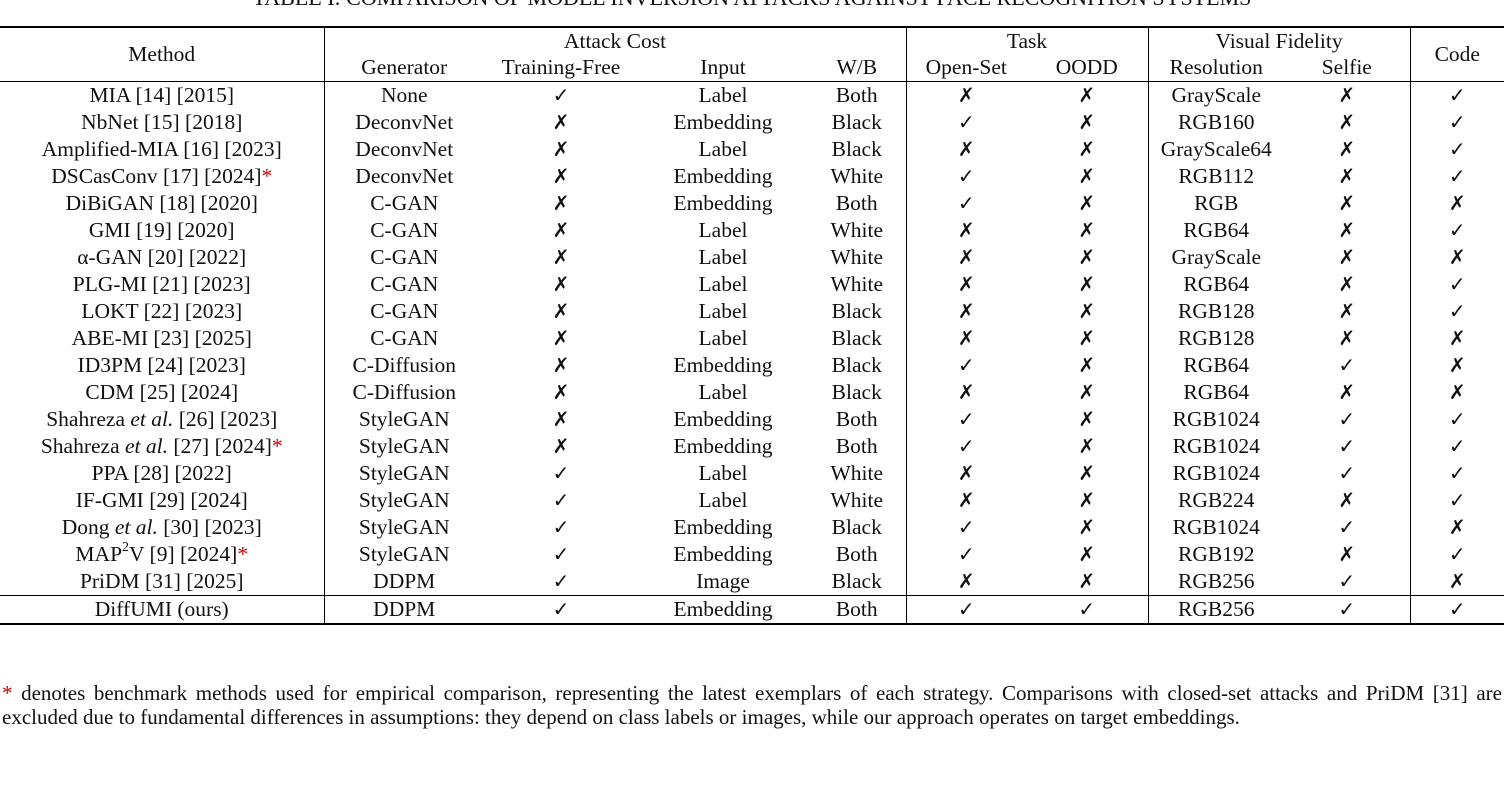 Image resolution: width=1504 pixels, height=792 pixels. Describe the element at coordinates (404, 95) in the screenshot. I see `cell-generator: None` at that location.